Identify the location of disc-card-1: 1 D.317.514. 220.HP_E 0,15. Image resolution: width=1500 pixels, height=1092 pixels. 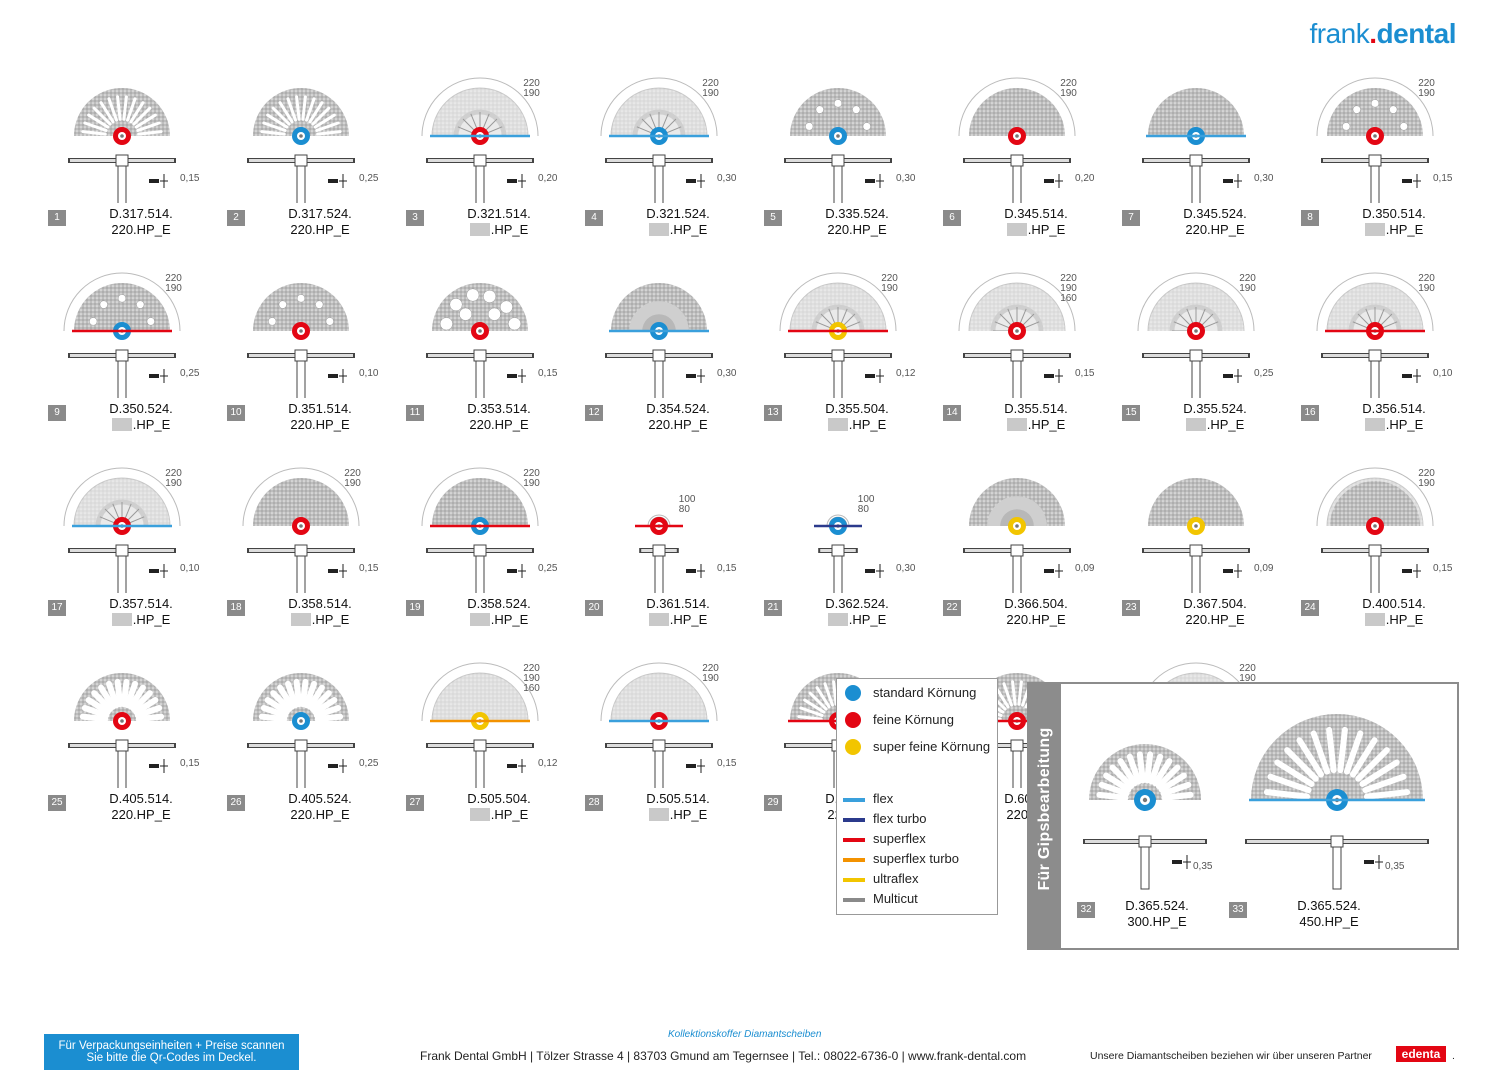
(138, 155).